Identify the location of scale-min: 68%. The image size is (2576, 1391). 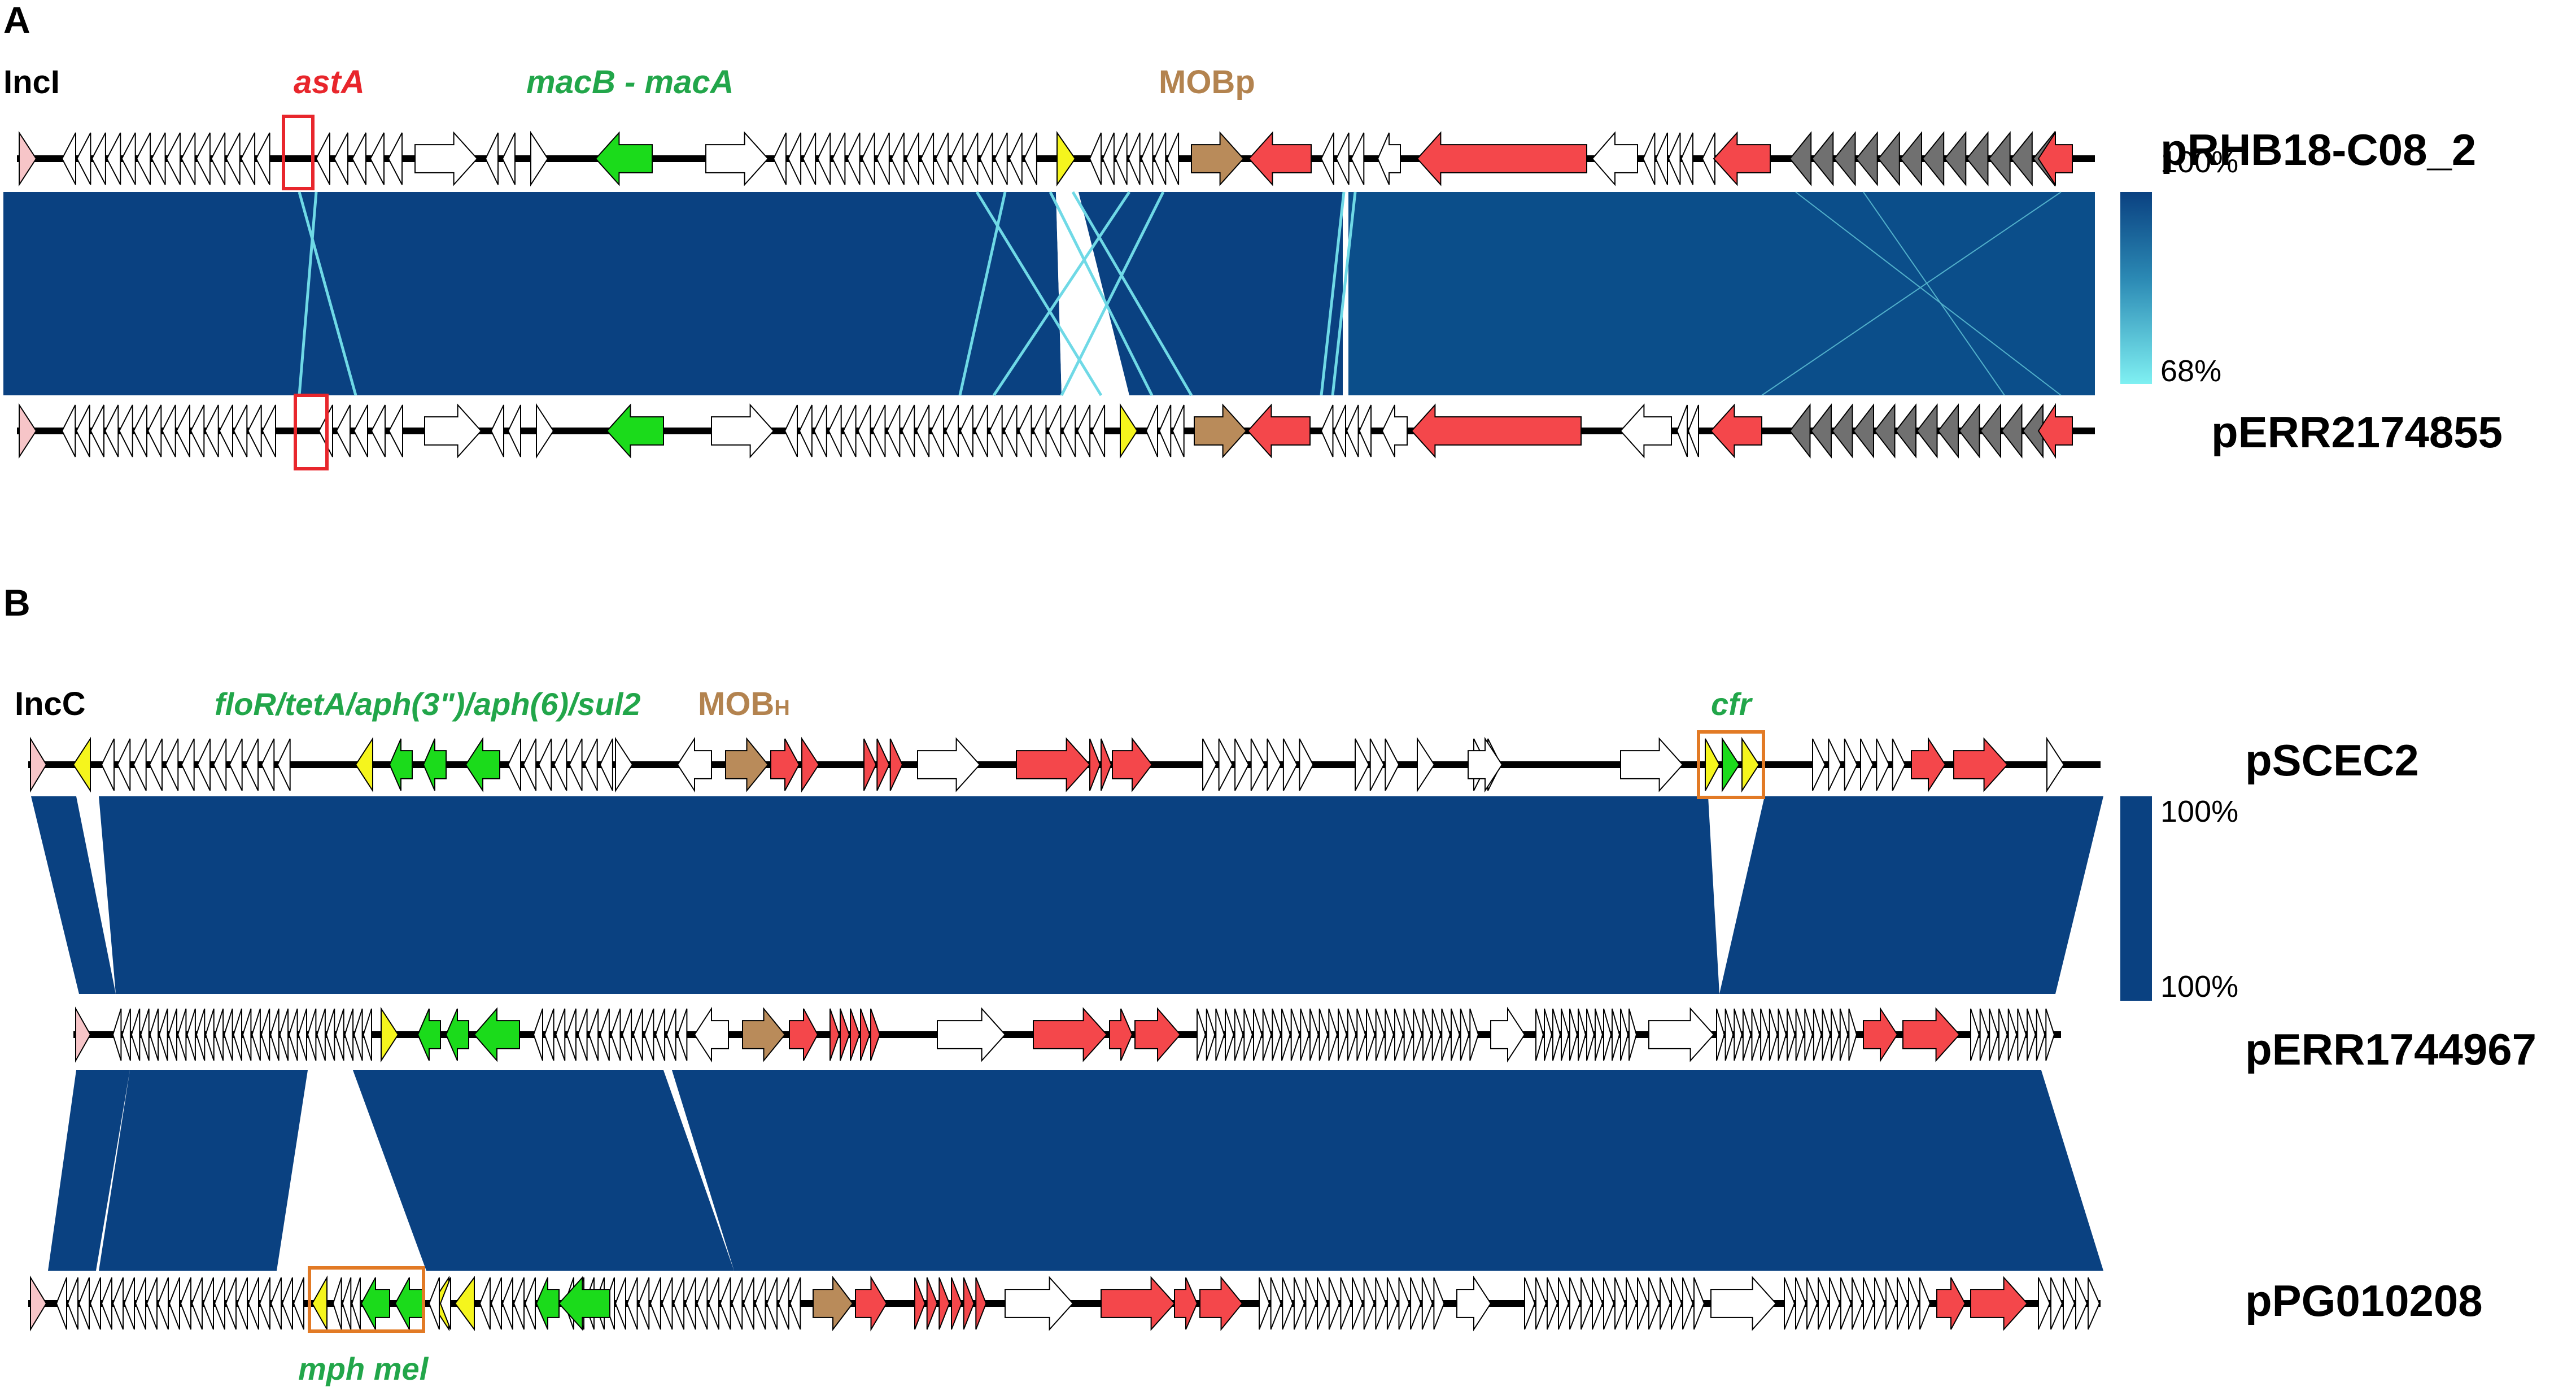
(2191, 371).